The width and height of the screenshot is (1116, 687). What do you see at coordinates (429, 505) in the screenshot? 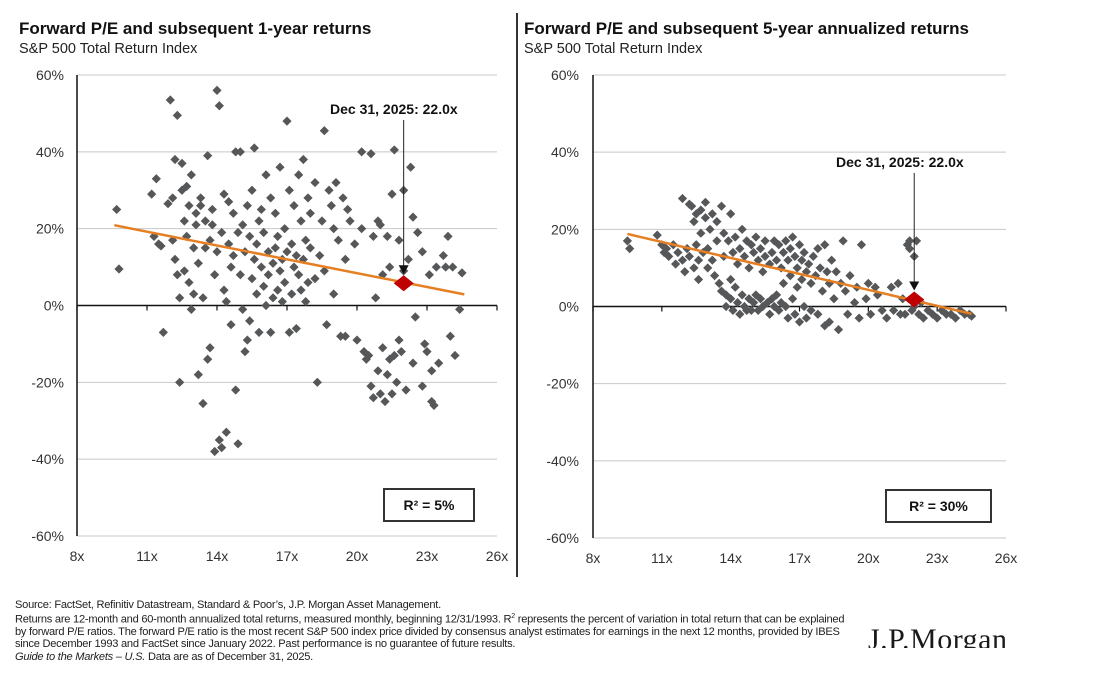
I see `left-r-squared-box` at bounding box center [429, 505].